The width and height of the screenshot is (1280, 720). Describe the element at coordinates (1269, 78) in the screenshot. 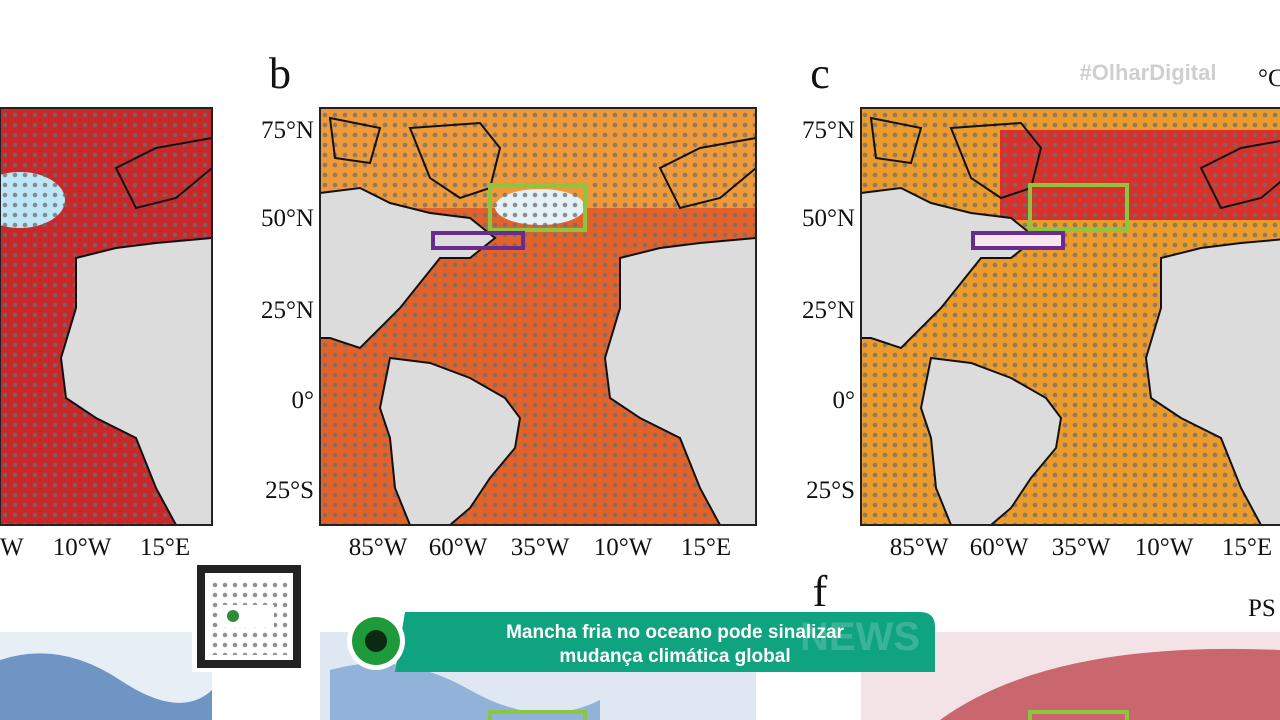

I see `unit-label: °C` at that location.